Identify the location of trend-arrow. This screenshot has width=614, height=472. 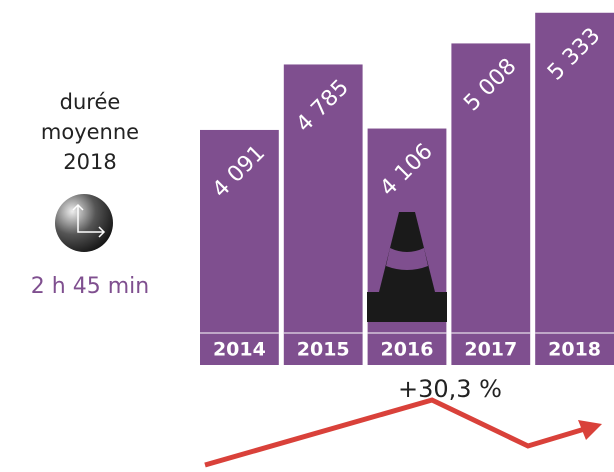
(403, 432).